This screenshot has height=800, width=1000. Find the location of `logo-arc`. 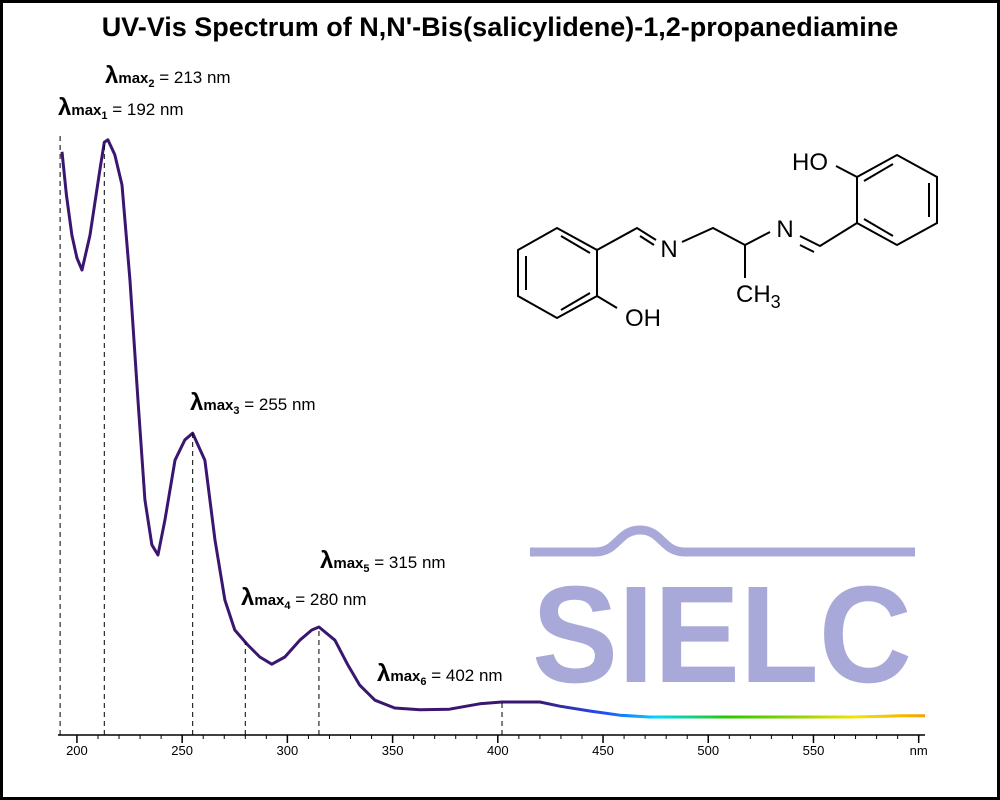

logo-arc is located at coordinates (722, 541).